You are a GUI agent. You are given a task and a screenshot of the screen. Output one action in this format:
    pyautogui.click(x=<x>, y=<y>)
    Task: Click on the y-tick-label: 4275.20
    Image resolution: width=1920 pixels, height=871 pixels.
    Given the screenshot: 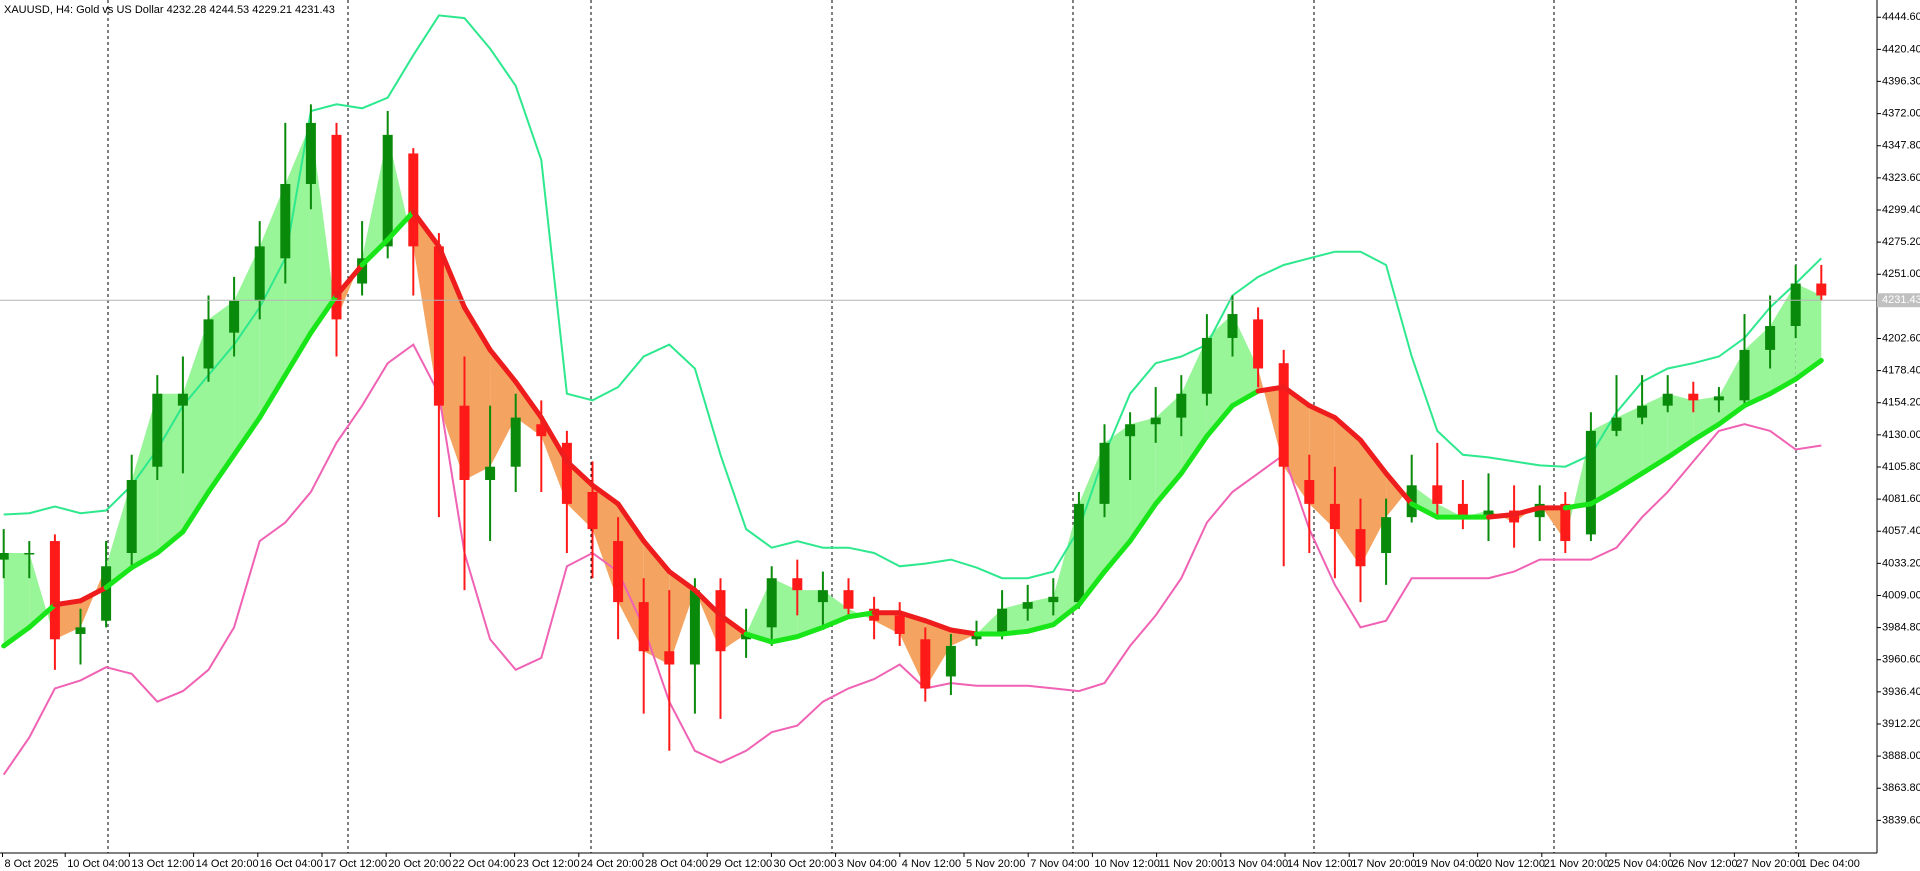 What is the action you would take?
    pyautogui.click(x=1901, y=242)
    